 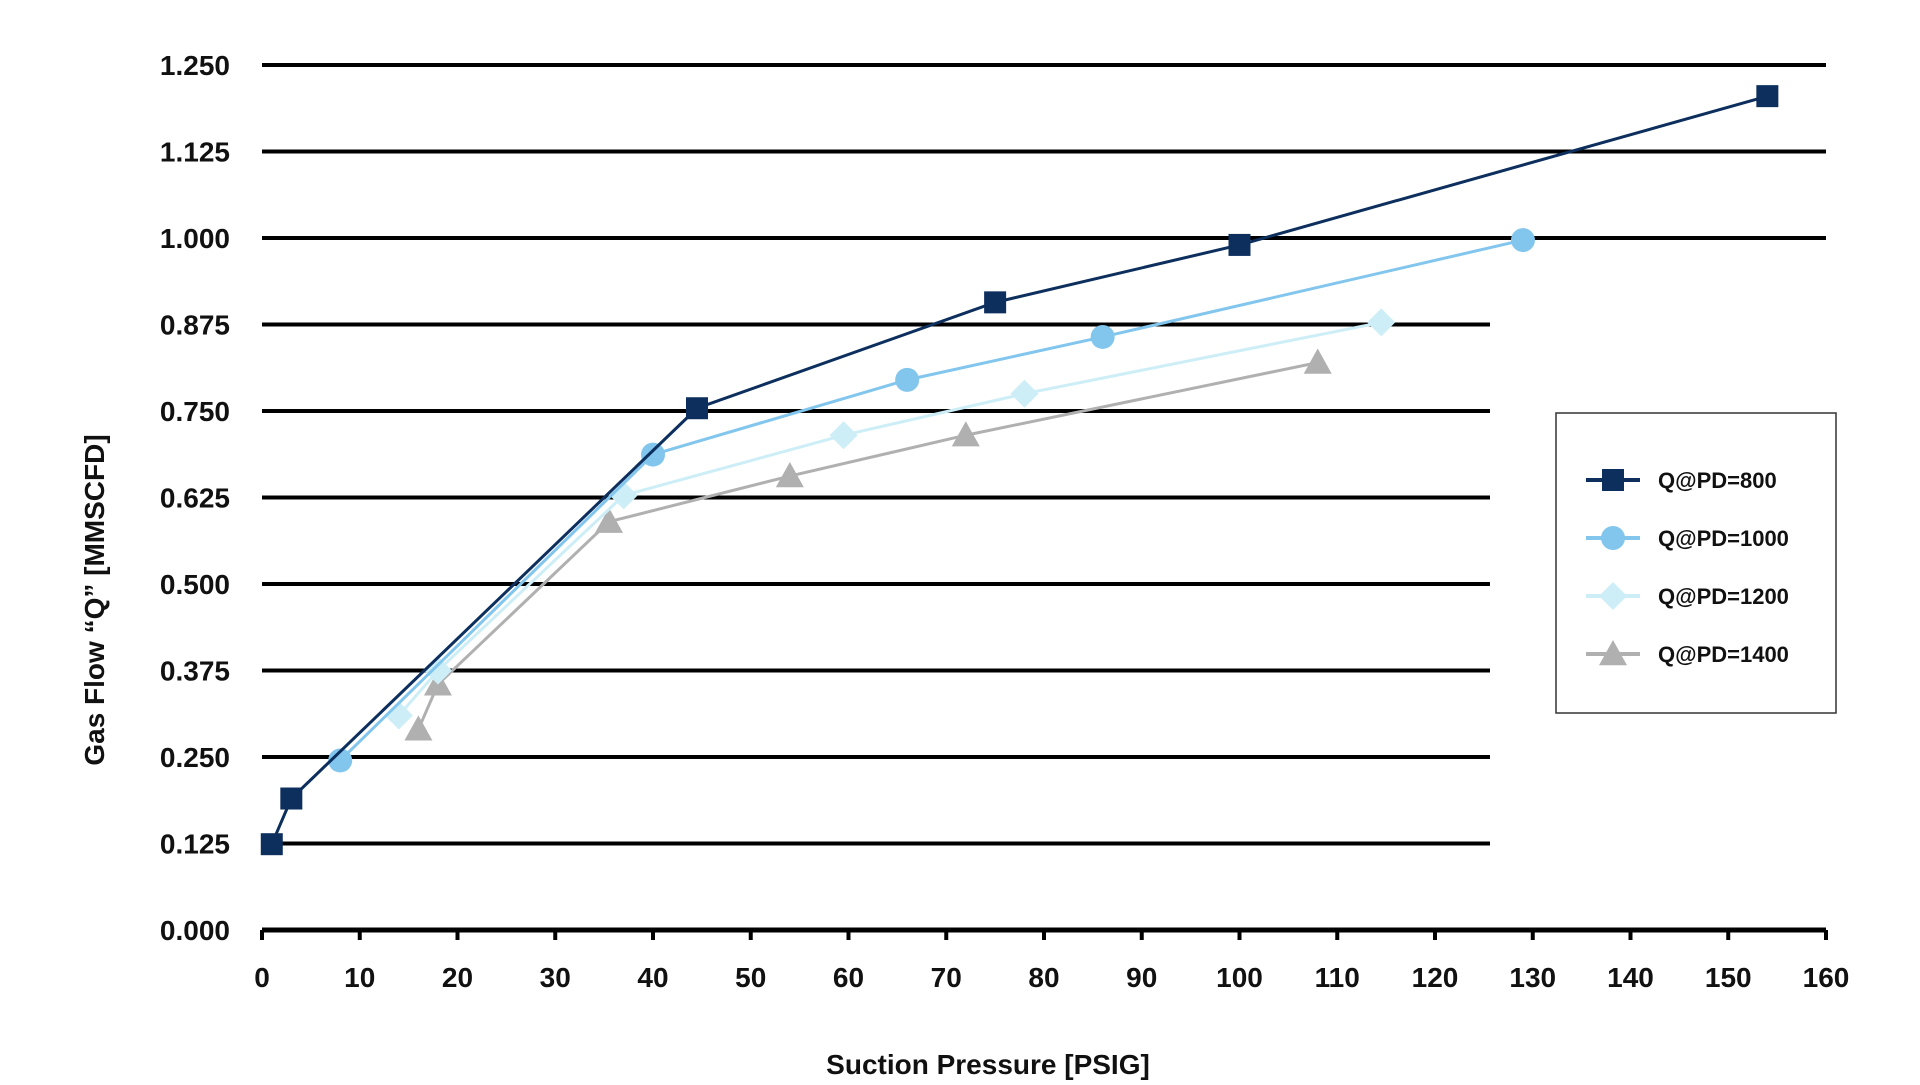 What do you see at coordinates (750, 977) in the screenshot?
I see `x-tick-label: 50` at bounding box center [750, 977].